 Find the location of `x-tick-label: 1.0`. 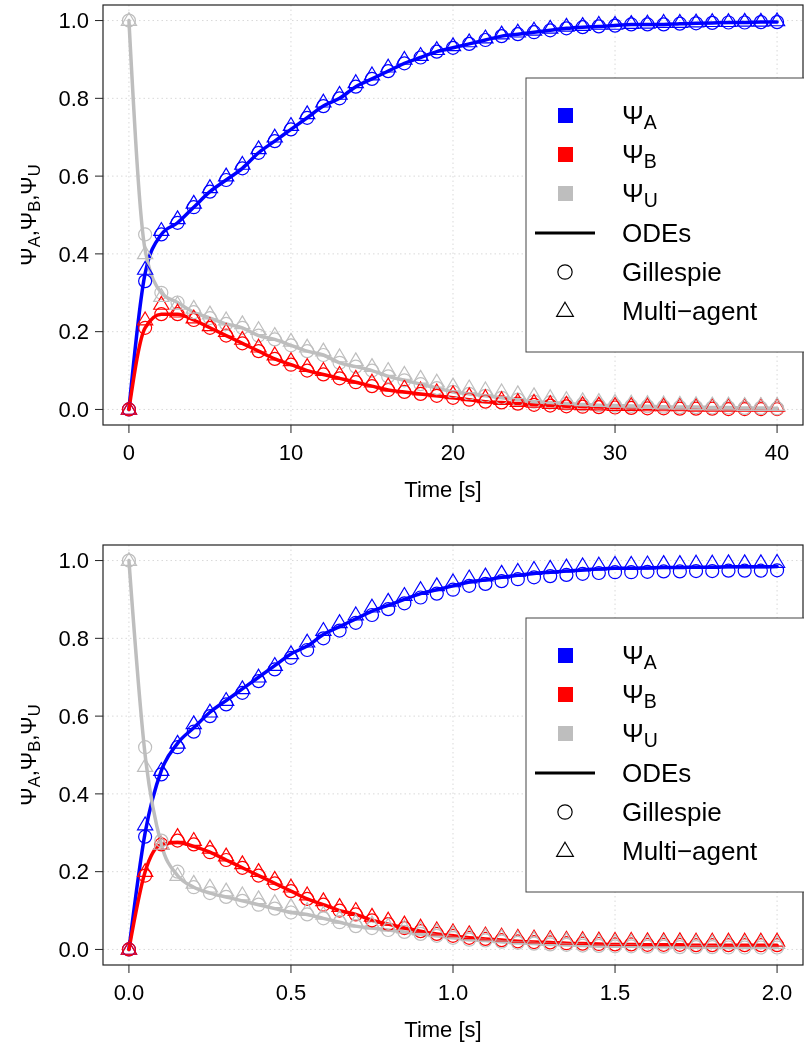

x-tick-label: 1.0 is located at coordinates (453, 992).